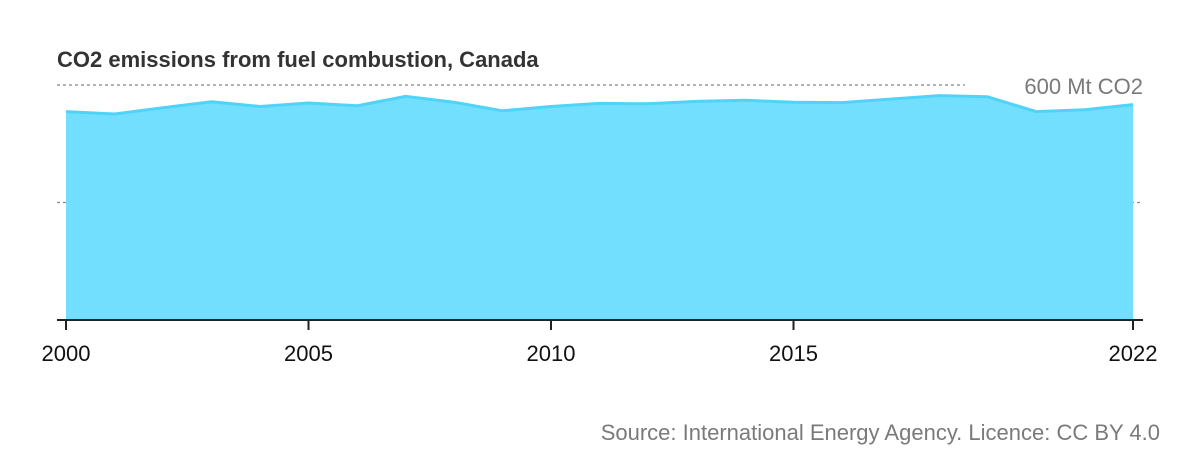  I want to click on series-line, so click(599, 105).